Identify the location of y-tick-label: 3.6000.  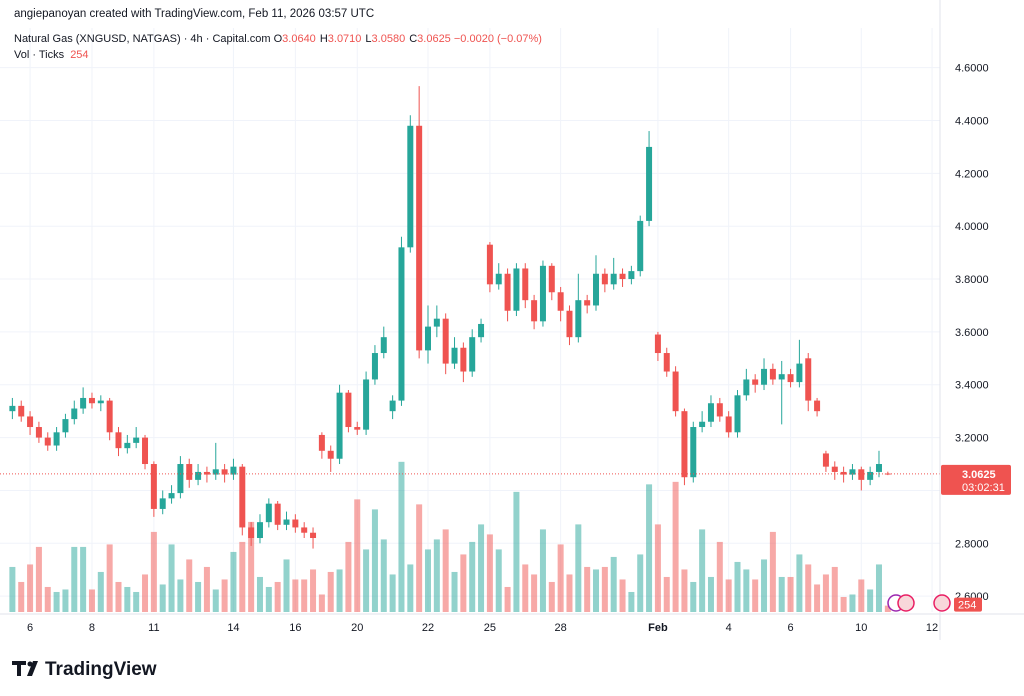
(972, 333).